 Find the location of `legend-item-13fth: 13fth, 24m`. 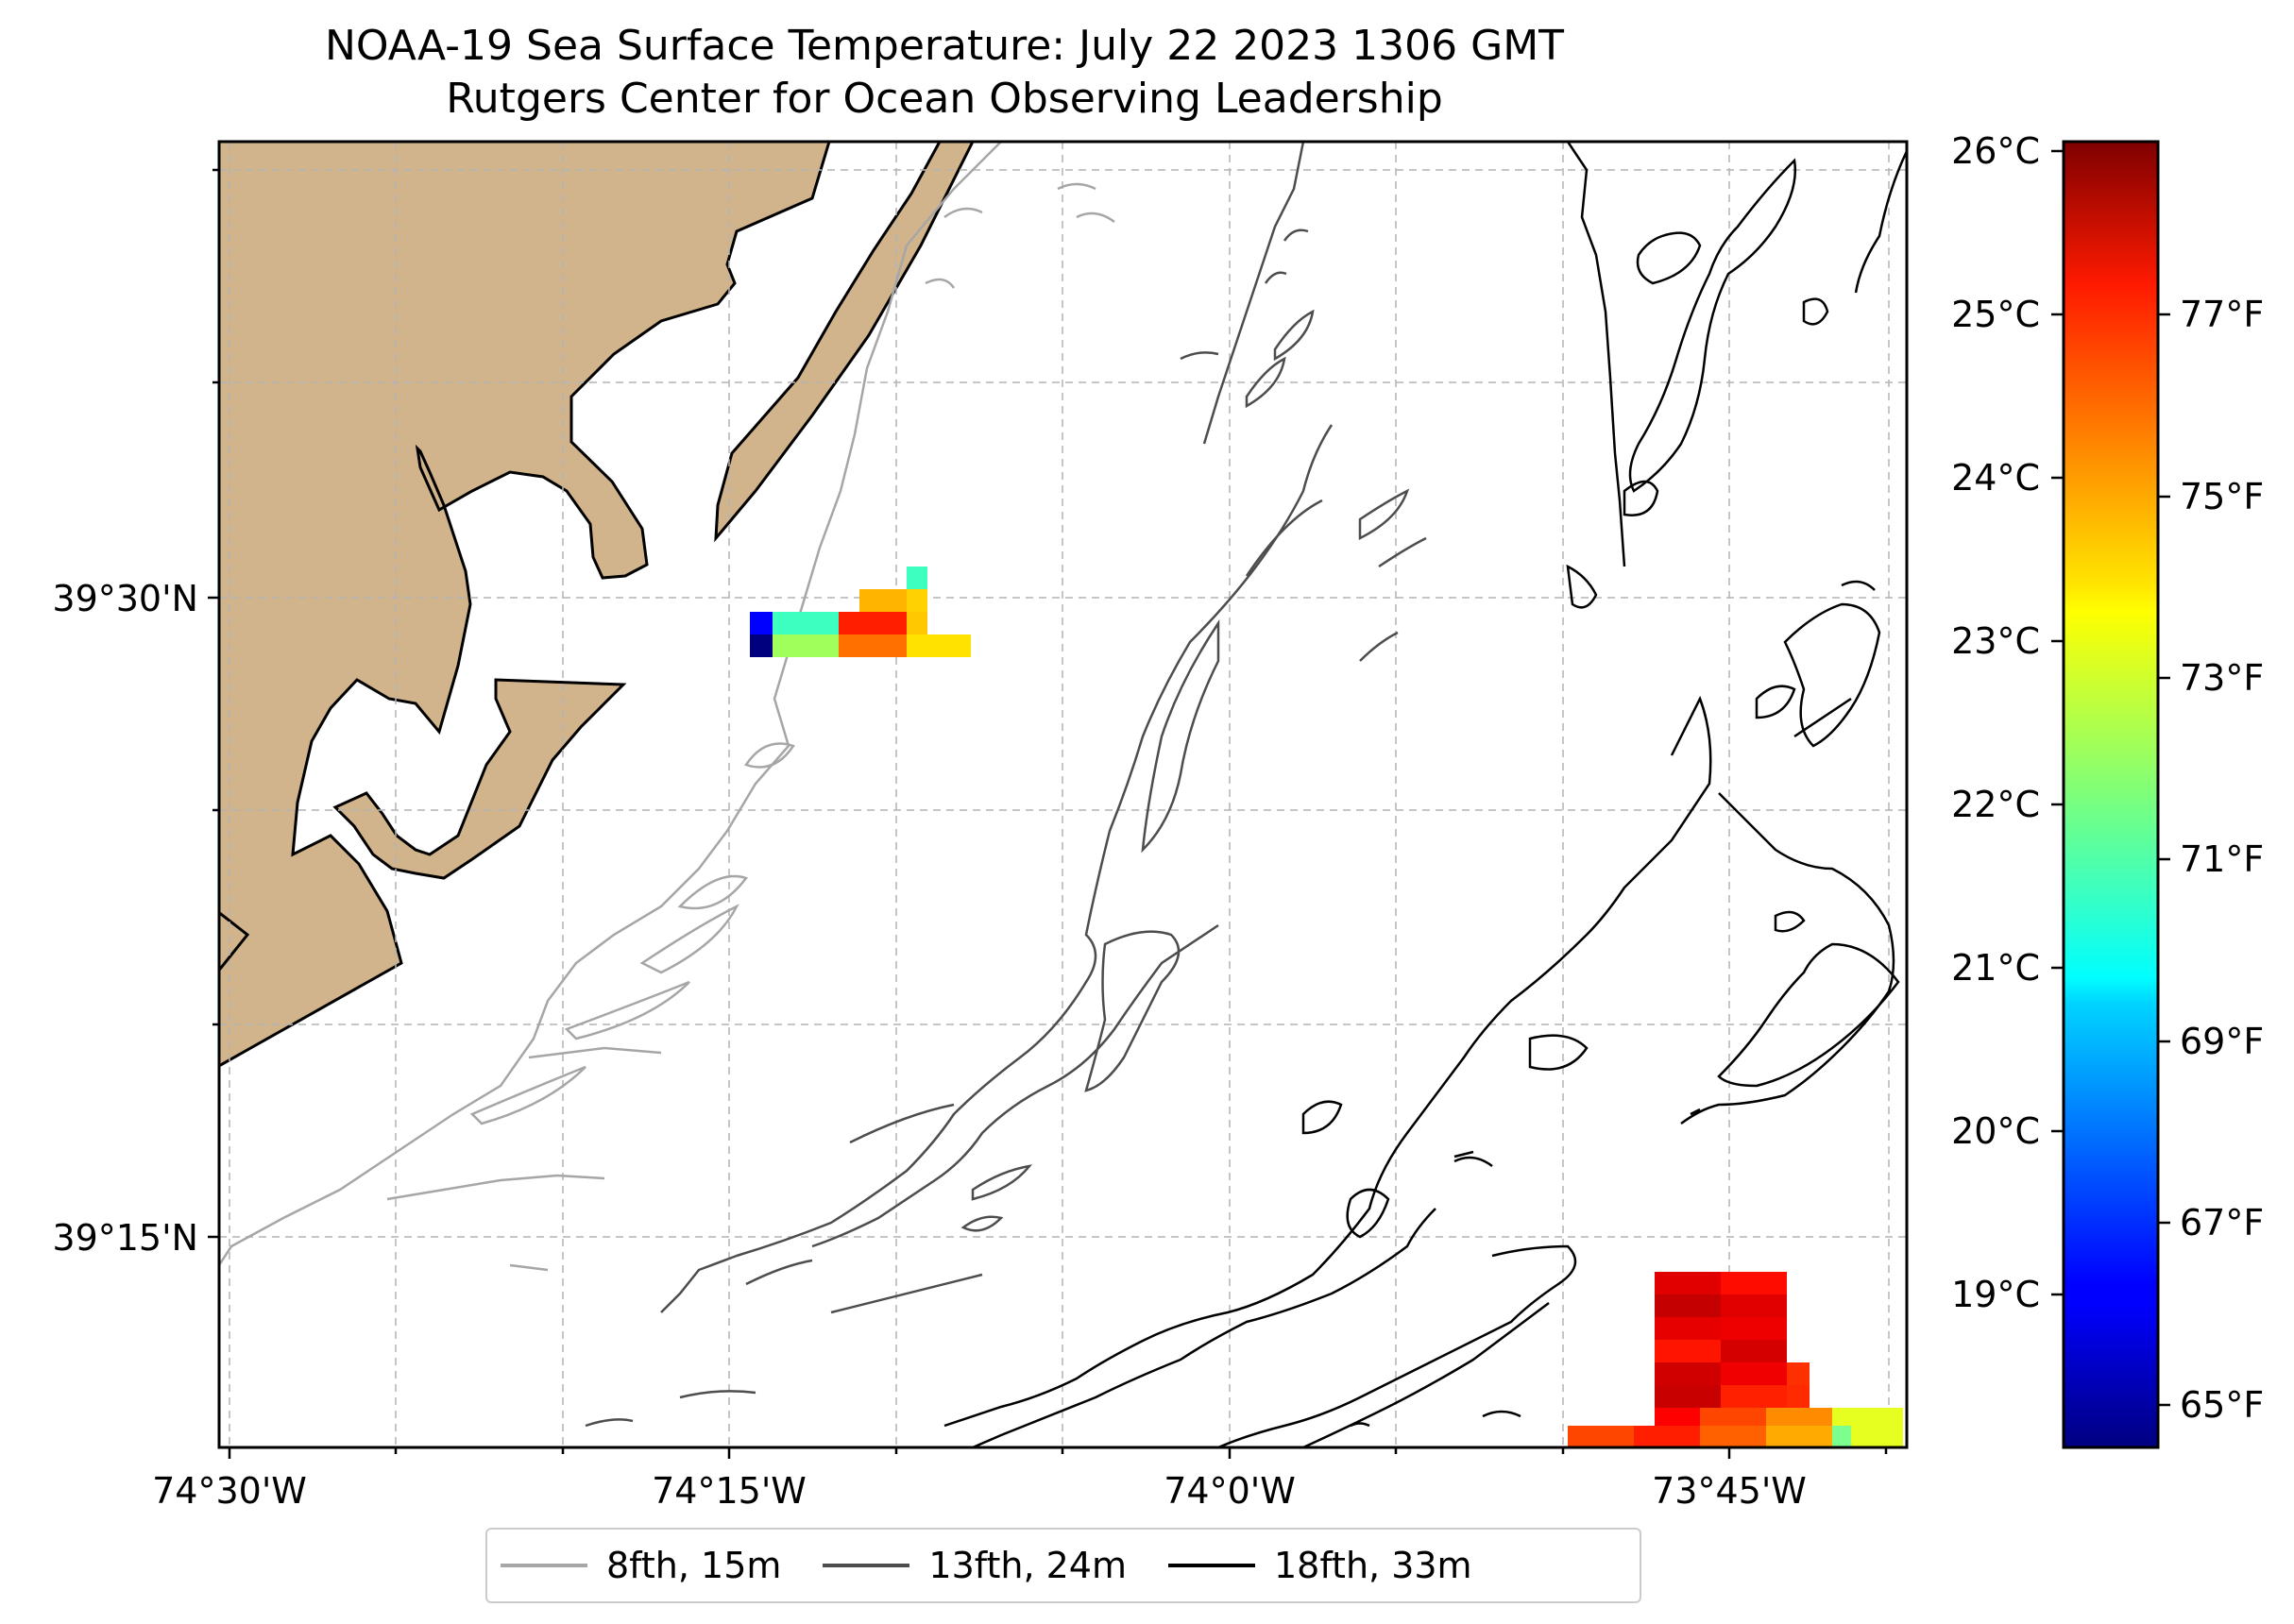

legend-item-13fth: 13fth, 24m is located at coordinates (975, 1565).